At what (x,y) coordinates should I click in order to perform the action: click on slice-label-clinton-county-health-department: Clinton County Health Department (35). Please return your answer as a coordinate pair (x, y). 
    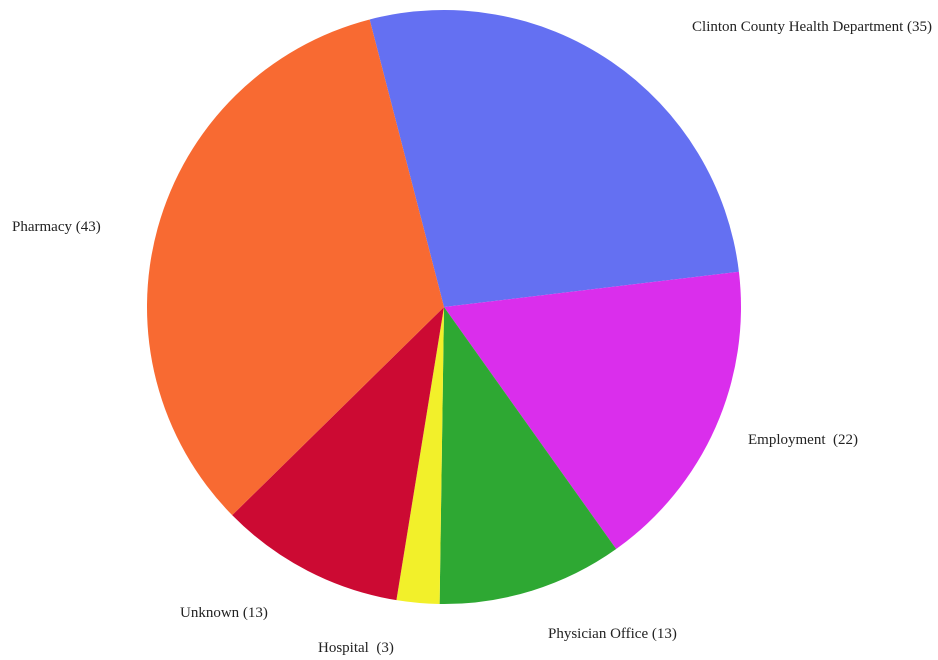
    Looking at the image, I should click on (812, 27).